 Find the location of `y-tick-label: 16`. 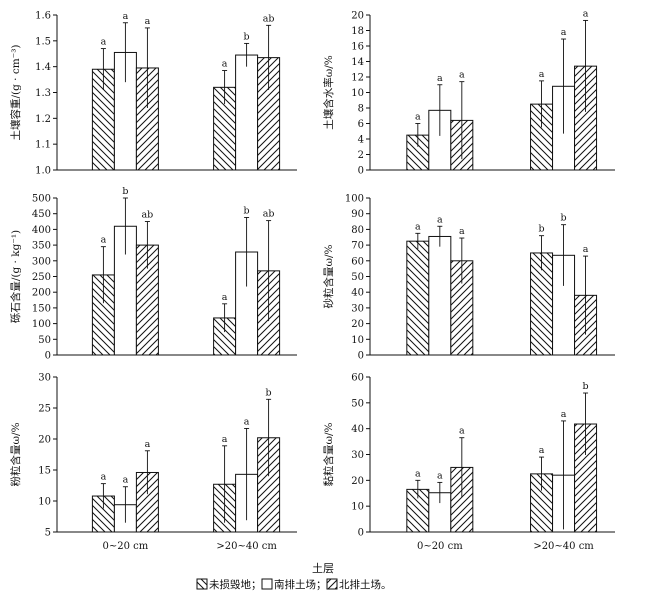

y-tick-label: 16 is located at coordinates (357, 47).